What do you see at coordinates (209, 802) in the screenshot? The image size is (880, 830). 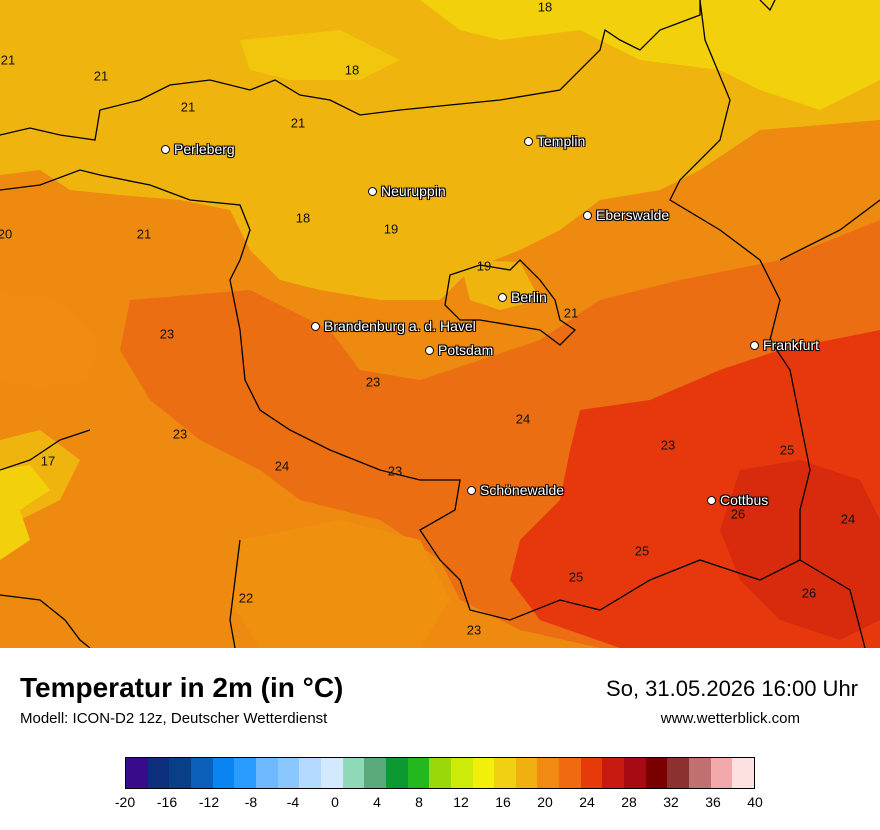 I see `legend-tick-label: -12` at bounding box center [209, 802].